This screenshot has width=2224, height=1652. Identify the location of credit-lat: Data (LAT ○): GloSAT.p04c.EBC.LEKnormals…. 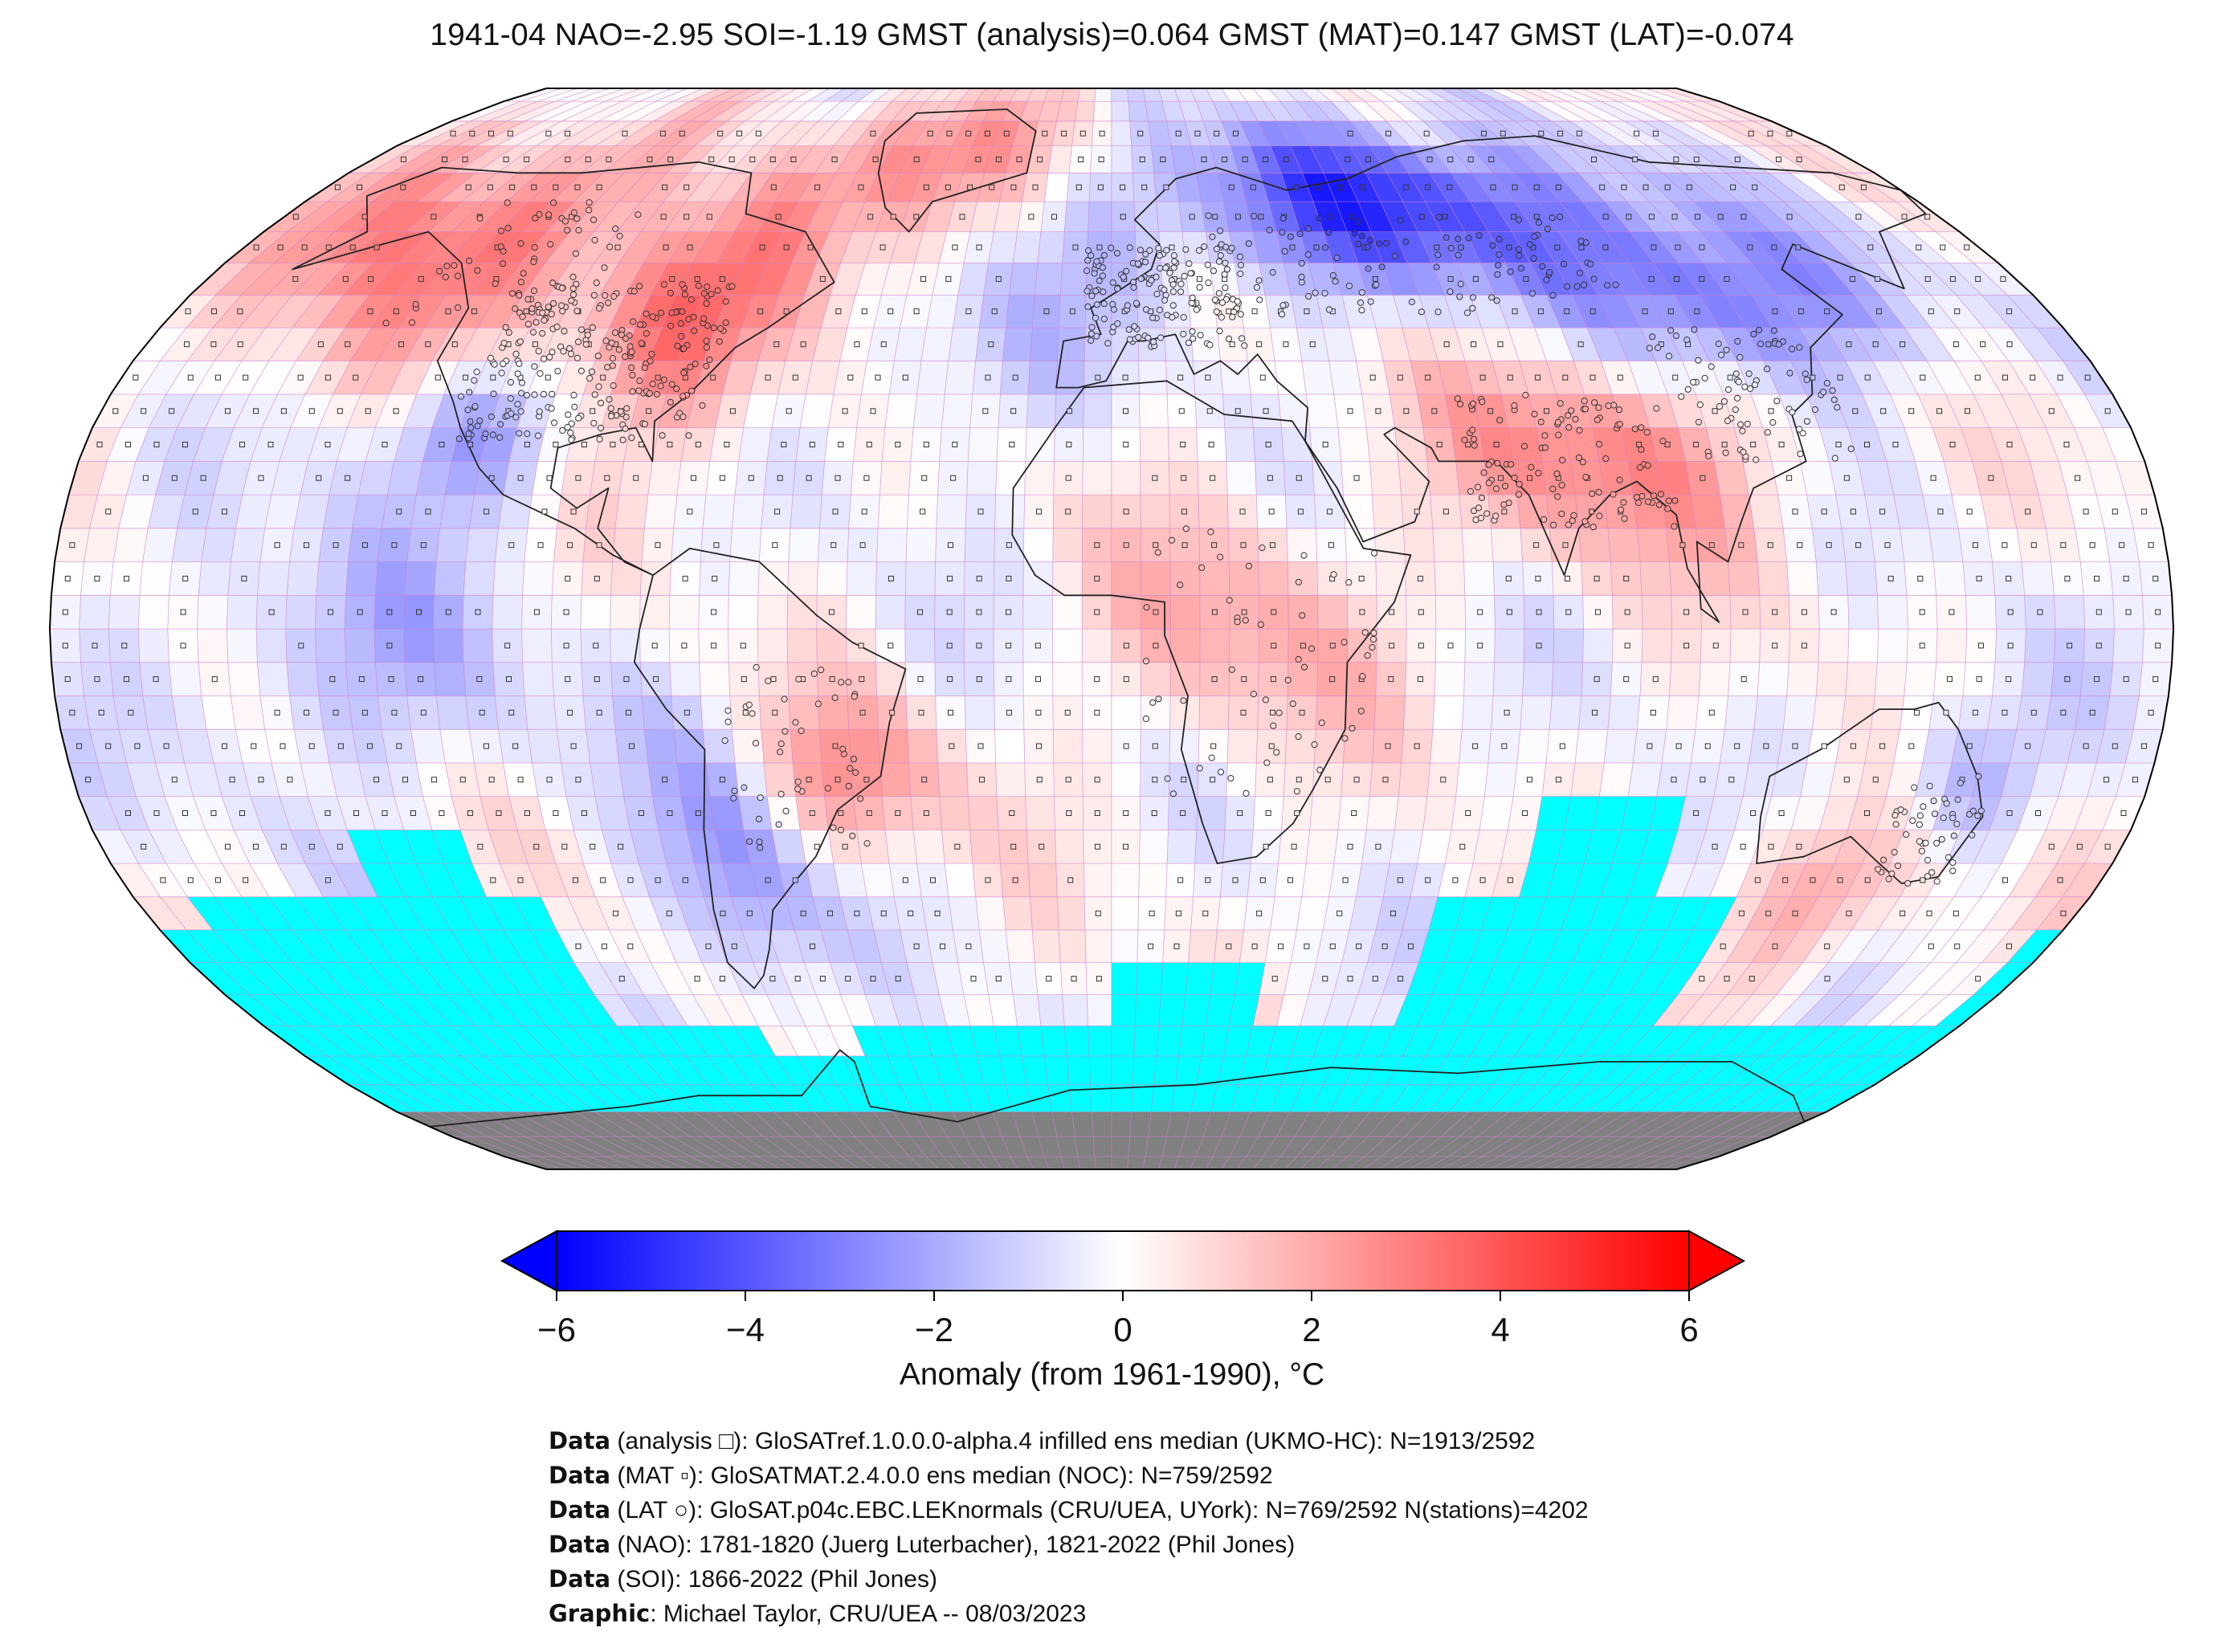
(1069, 1510).